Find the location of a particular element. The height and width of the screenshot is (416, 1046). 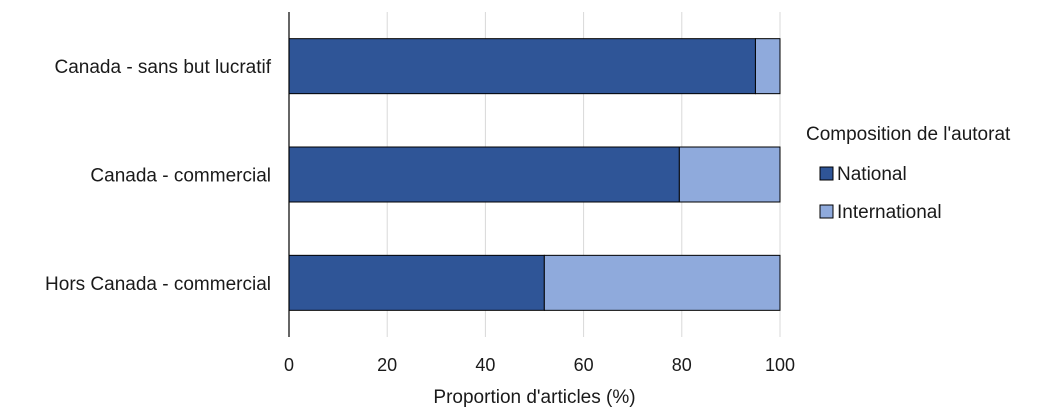

x-tick-label-0: 0 is located at coordinates (289, 365).